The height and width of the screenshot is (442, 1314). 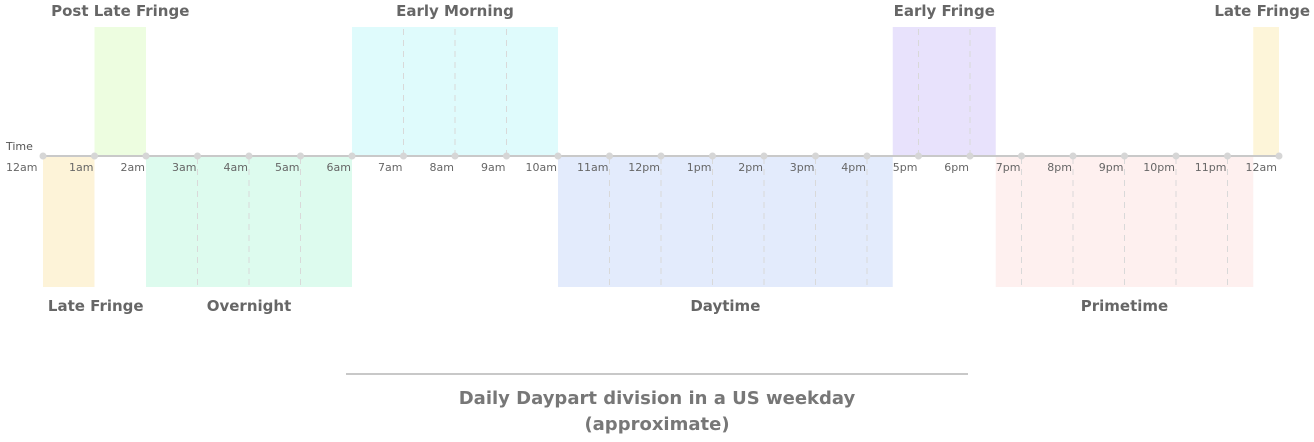 What do you see at coordinates (455, 11) in the screenshot?
I see `segment-label-early-morning: Early Morning` at bounding box center [455, 11].